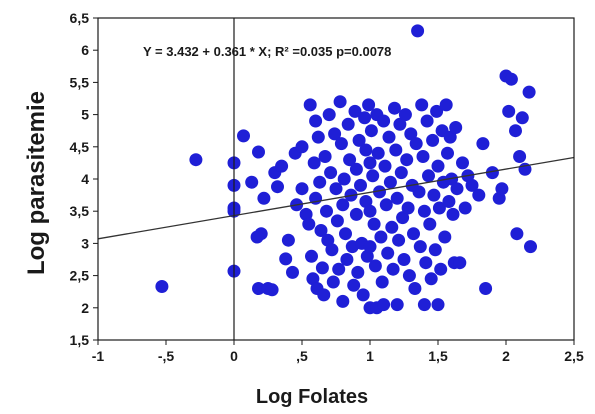  Describe the element at coordinates (80, 340) in the screenshot. I see `y-tick-label: 1,5` at that location.